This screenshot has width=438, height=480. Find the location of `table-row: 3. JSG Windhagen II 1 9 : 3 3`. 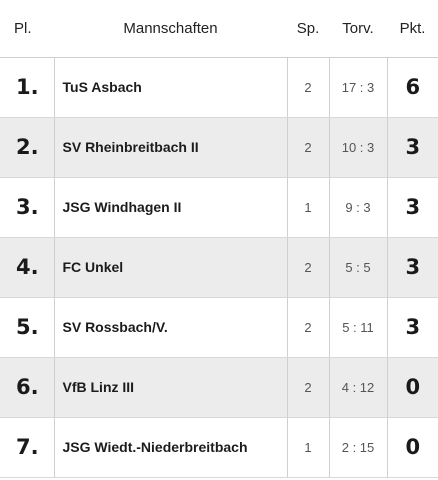

table-row: 3. JSG Windhagen II 1 9 : 3 3 is located at coordinates (219, 207).